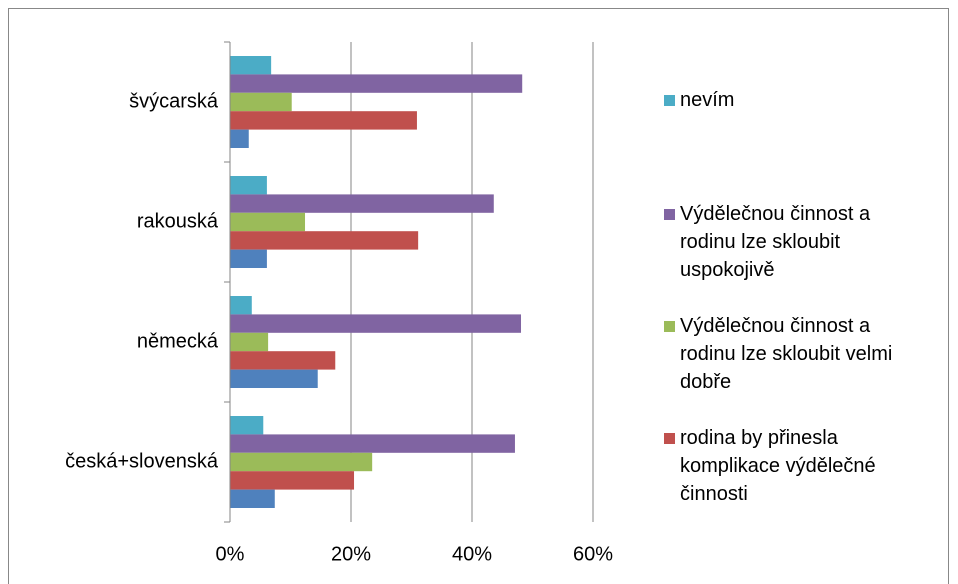 The width and height of the screenshot is (958, 584). Describe the element at coordinates (472, 554) in the screenshot. I see `x-tick-label: 40%` at that location.